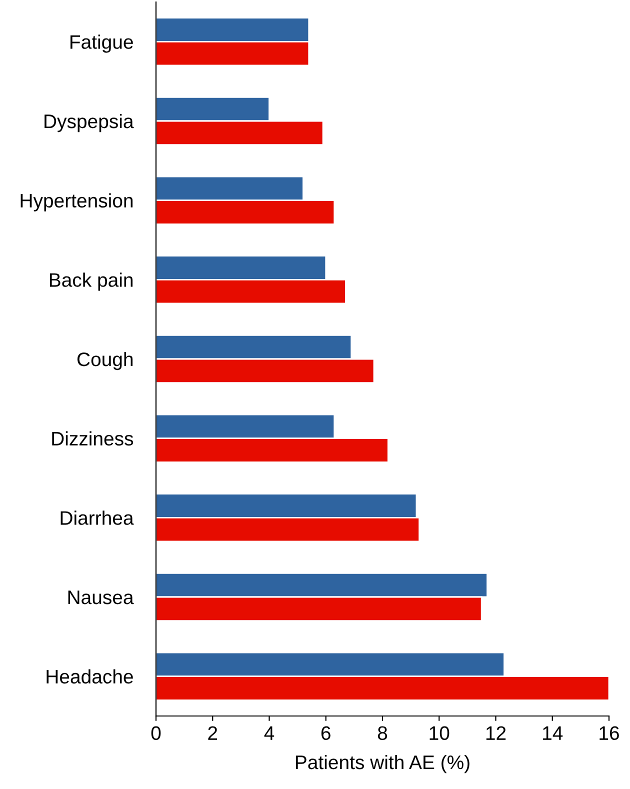  Describe the element at coordinates (325, 733) in the screenshot. I see `x-tick-label: 6` at that location.